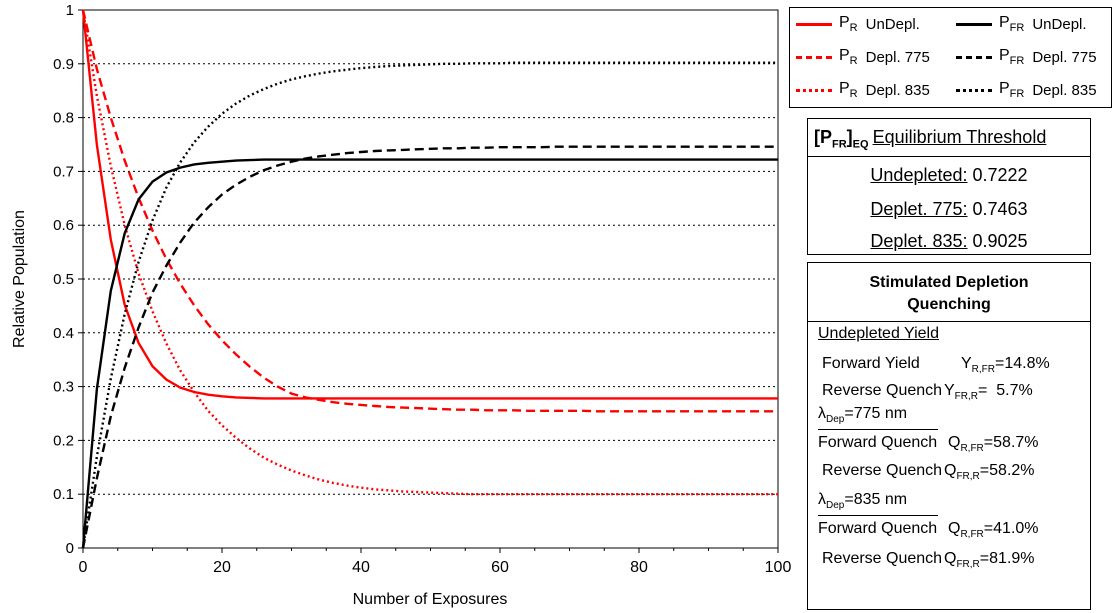  What do you see at coordinates (639, 567) in the screenshot?
I see `x-tick-label: 80` at bounding box center [639, 567].